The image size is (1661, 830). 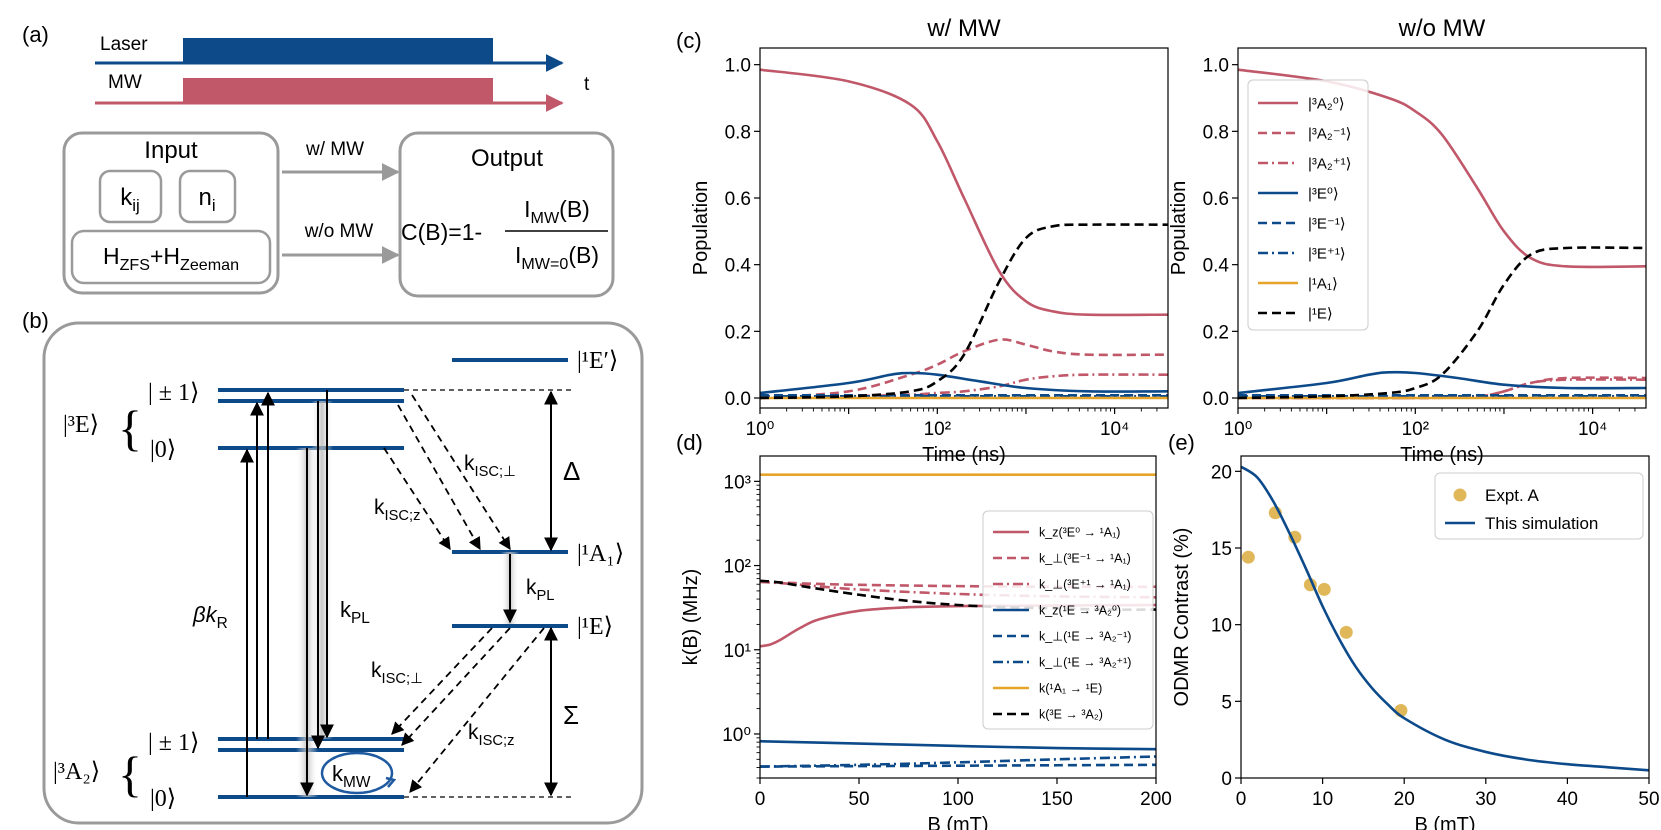 I want to click on x-tick-label-1: 10², so click(x=1415, y=429).